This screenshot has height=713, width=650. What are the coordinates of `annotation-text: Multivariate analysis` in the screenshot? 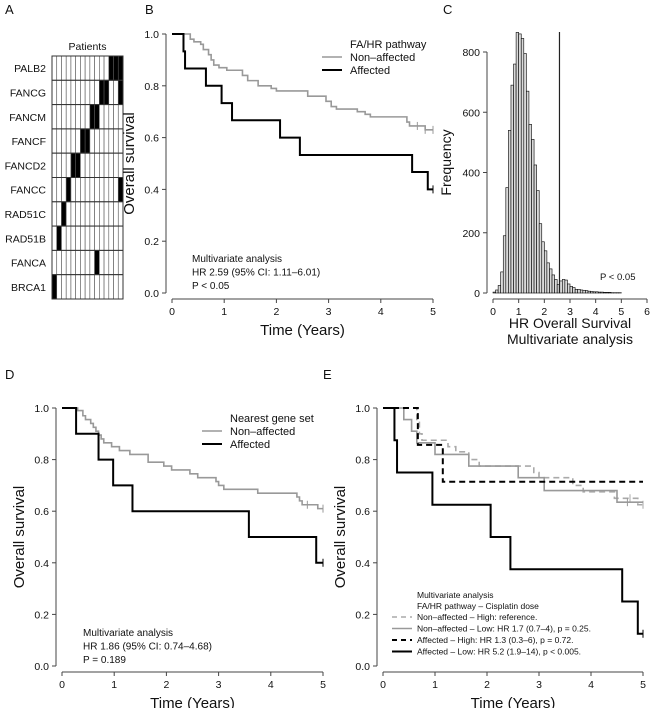 It's located at (237, 259).